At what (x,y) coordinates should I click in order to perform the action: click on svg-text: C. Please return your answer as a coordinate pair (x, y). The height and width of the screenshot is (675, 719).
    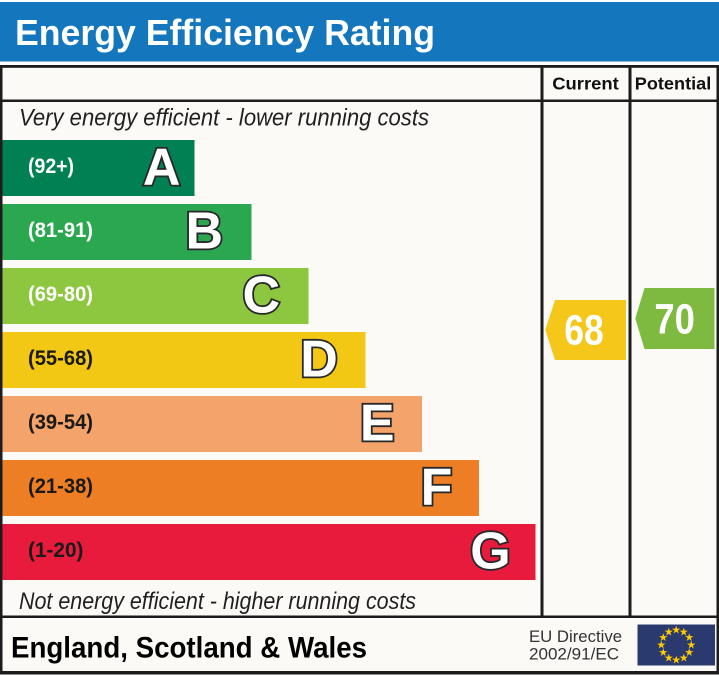
    Looking at the image, I should click on (262, 295).